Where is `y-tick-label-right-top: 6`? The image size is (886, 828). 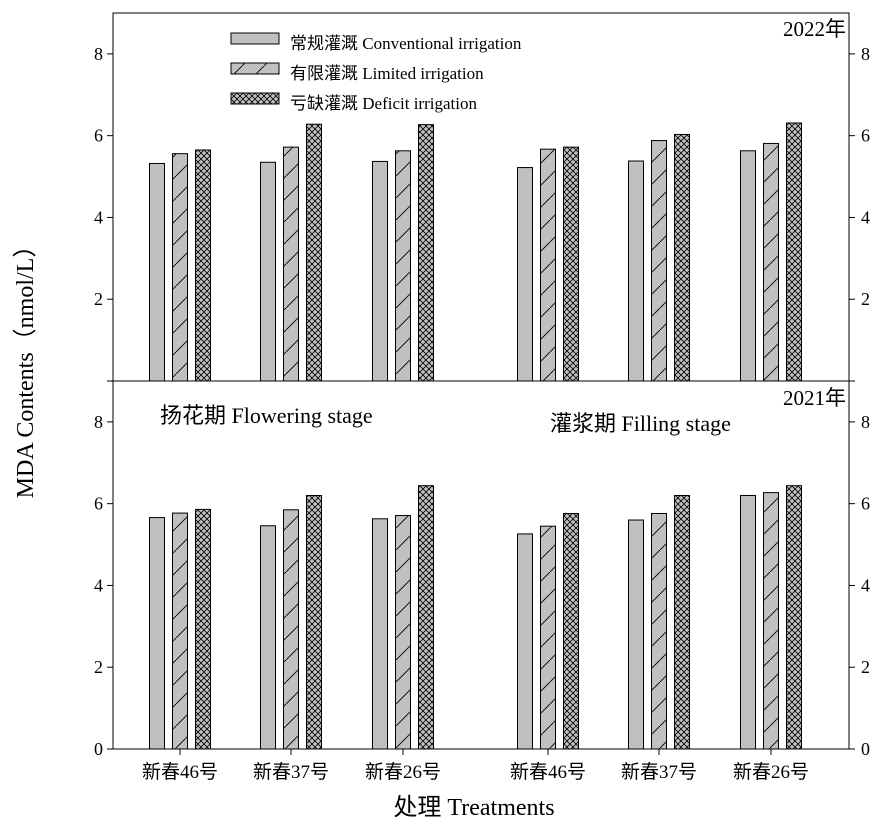 y-tick-label-right-top: 6 is located at coordinates (865, 136).